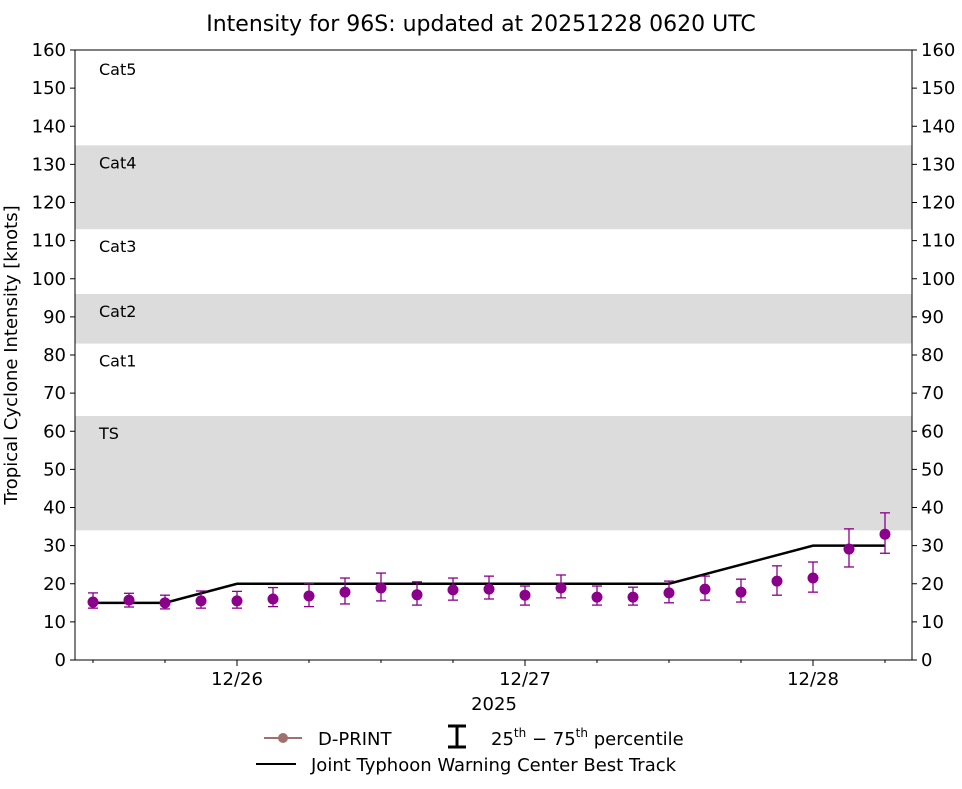  Describe the element at coordinates (54, 508) in the screenshot. I see `y-tick-label: 40` at that location.